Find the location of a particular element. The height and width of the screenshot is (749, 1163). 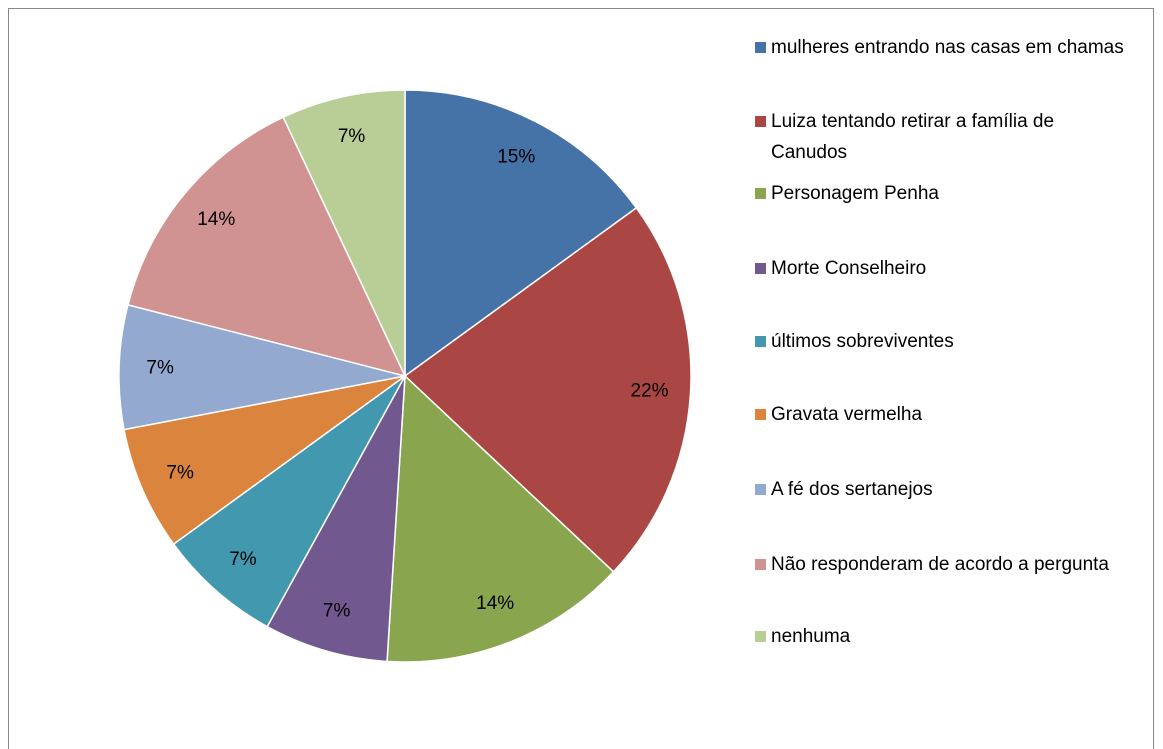

legend-item: nenhuma is located at coordinates (945, 636).